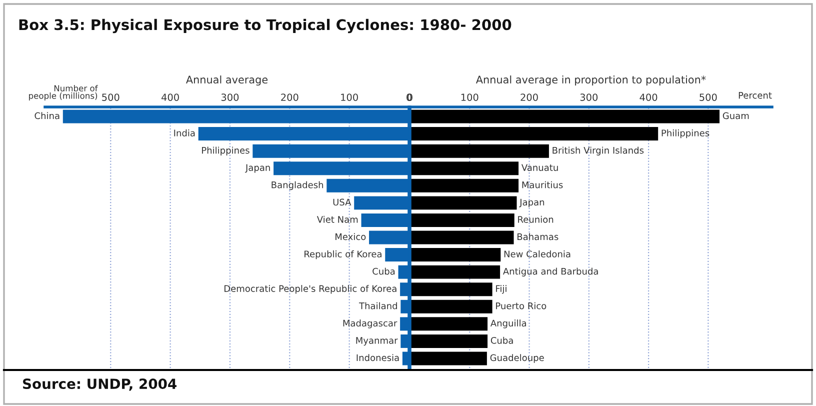 Image resolution: width=816 pixels, height=406 pixels. Describe the element at coordinates (351, 236) in the screenshot. I see `y-tick-label: Mexico` at that location.